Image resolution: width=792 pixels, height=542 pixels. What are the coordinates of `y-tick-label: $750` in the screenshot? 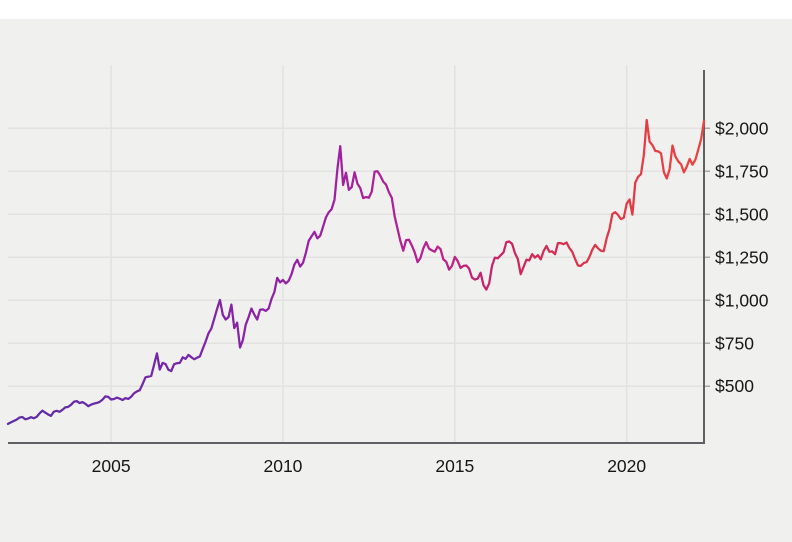 It's located at (734, 343).